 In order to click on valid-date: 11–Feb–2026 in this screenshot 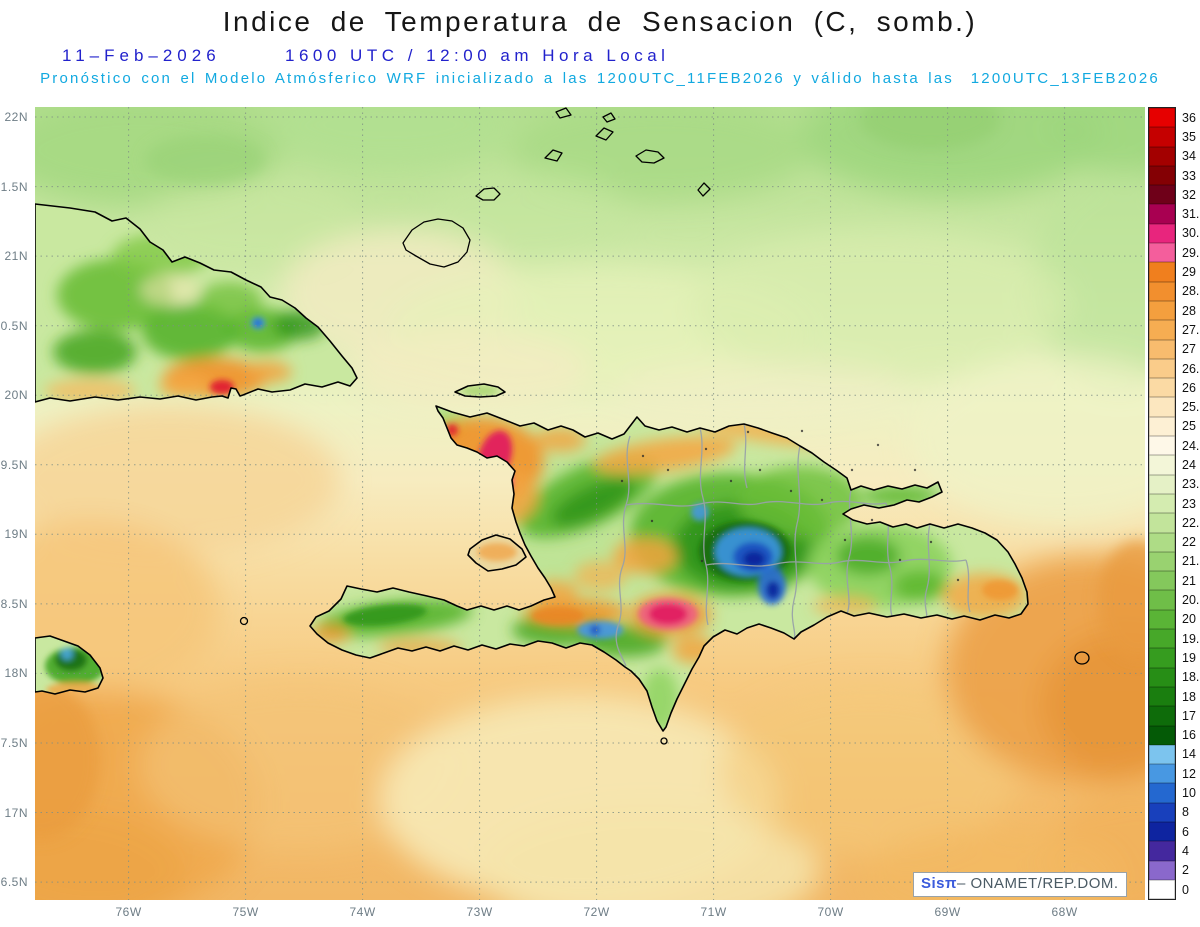, I will do `click(141, 55)`.